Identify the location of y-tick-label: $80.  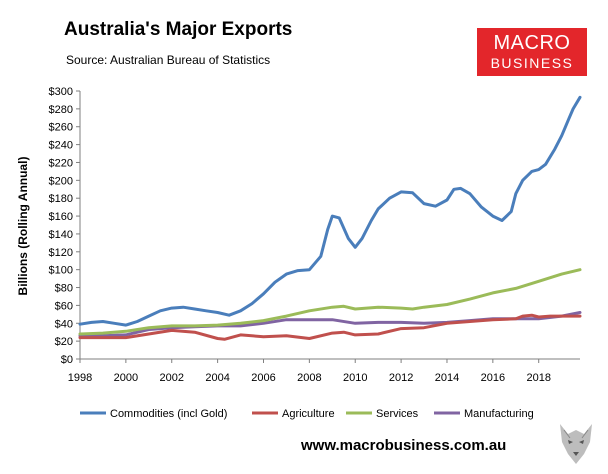
(64, 289).